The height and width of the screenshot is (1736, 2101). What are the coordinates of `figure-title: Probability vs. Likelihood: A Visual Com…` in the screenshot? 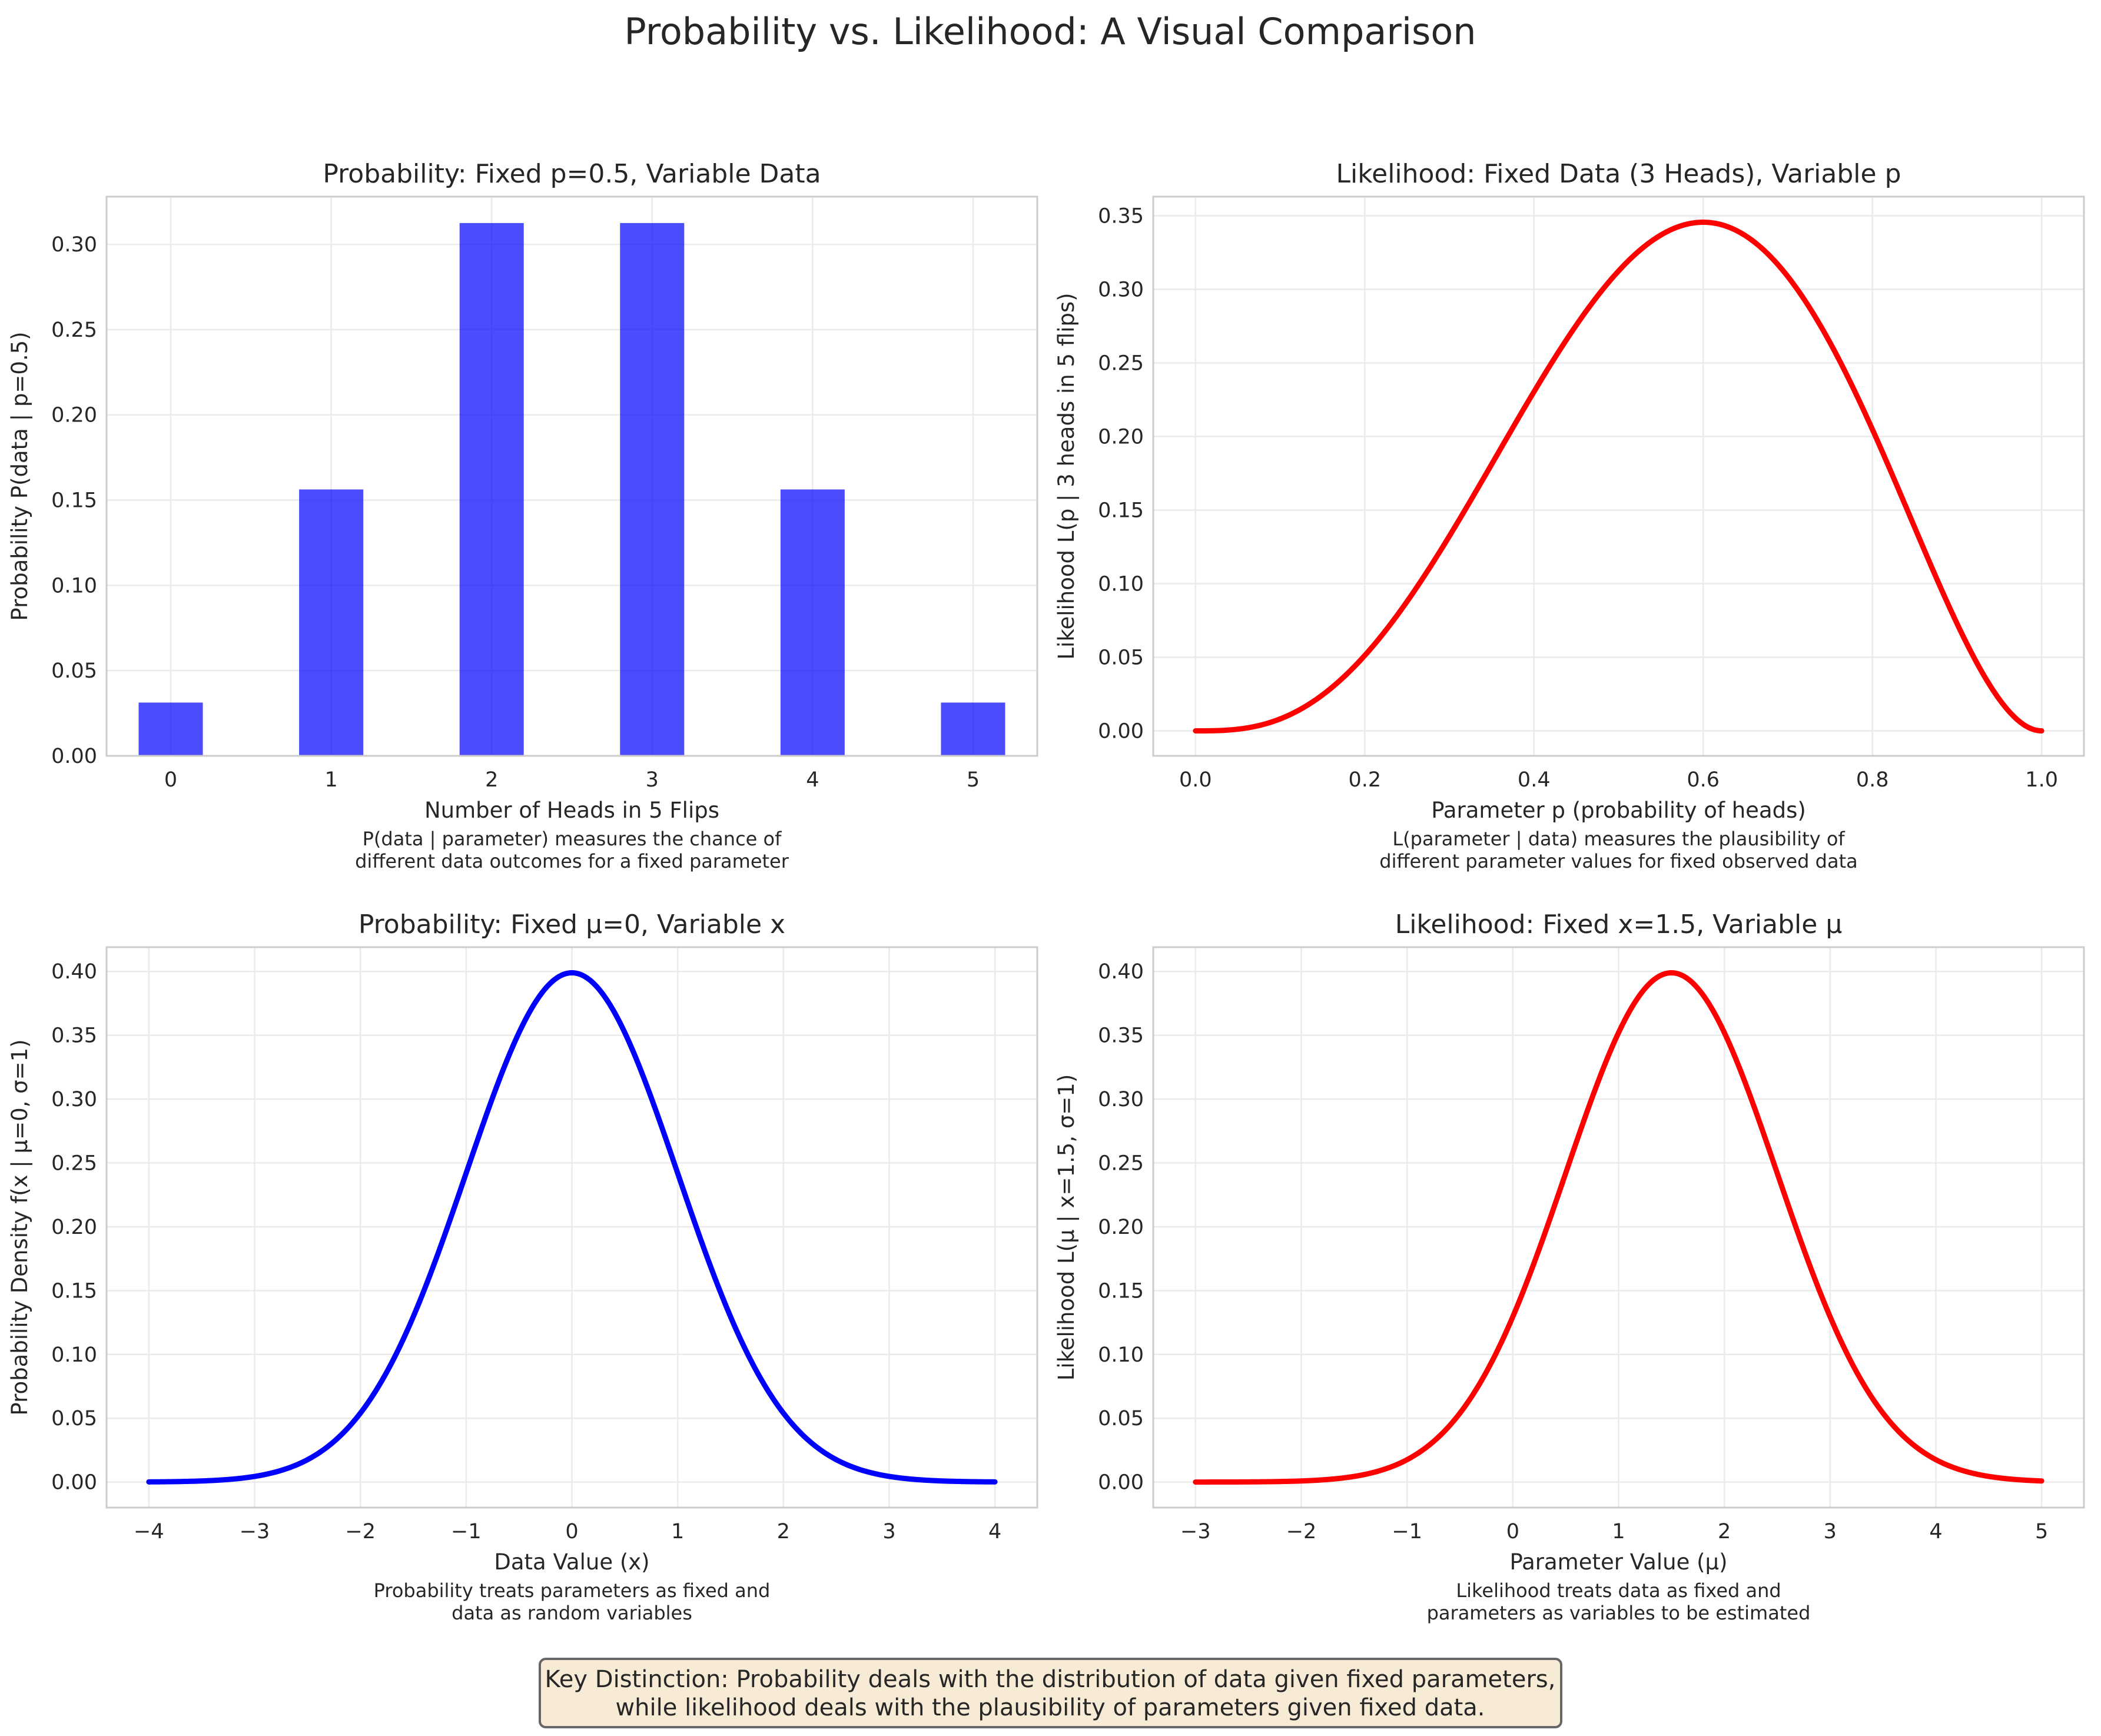 It's located at (1050, 31).